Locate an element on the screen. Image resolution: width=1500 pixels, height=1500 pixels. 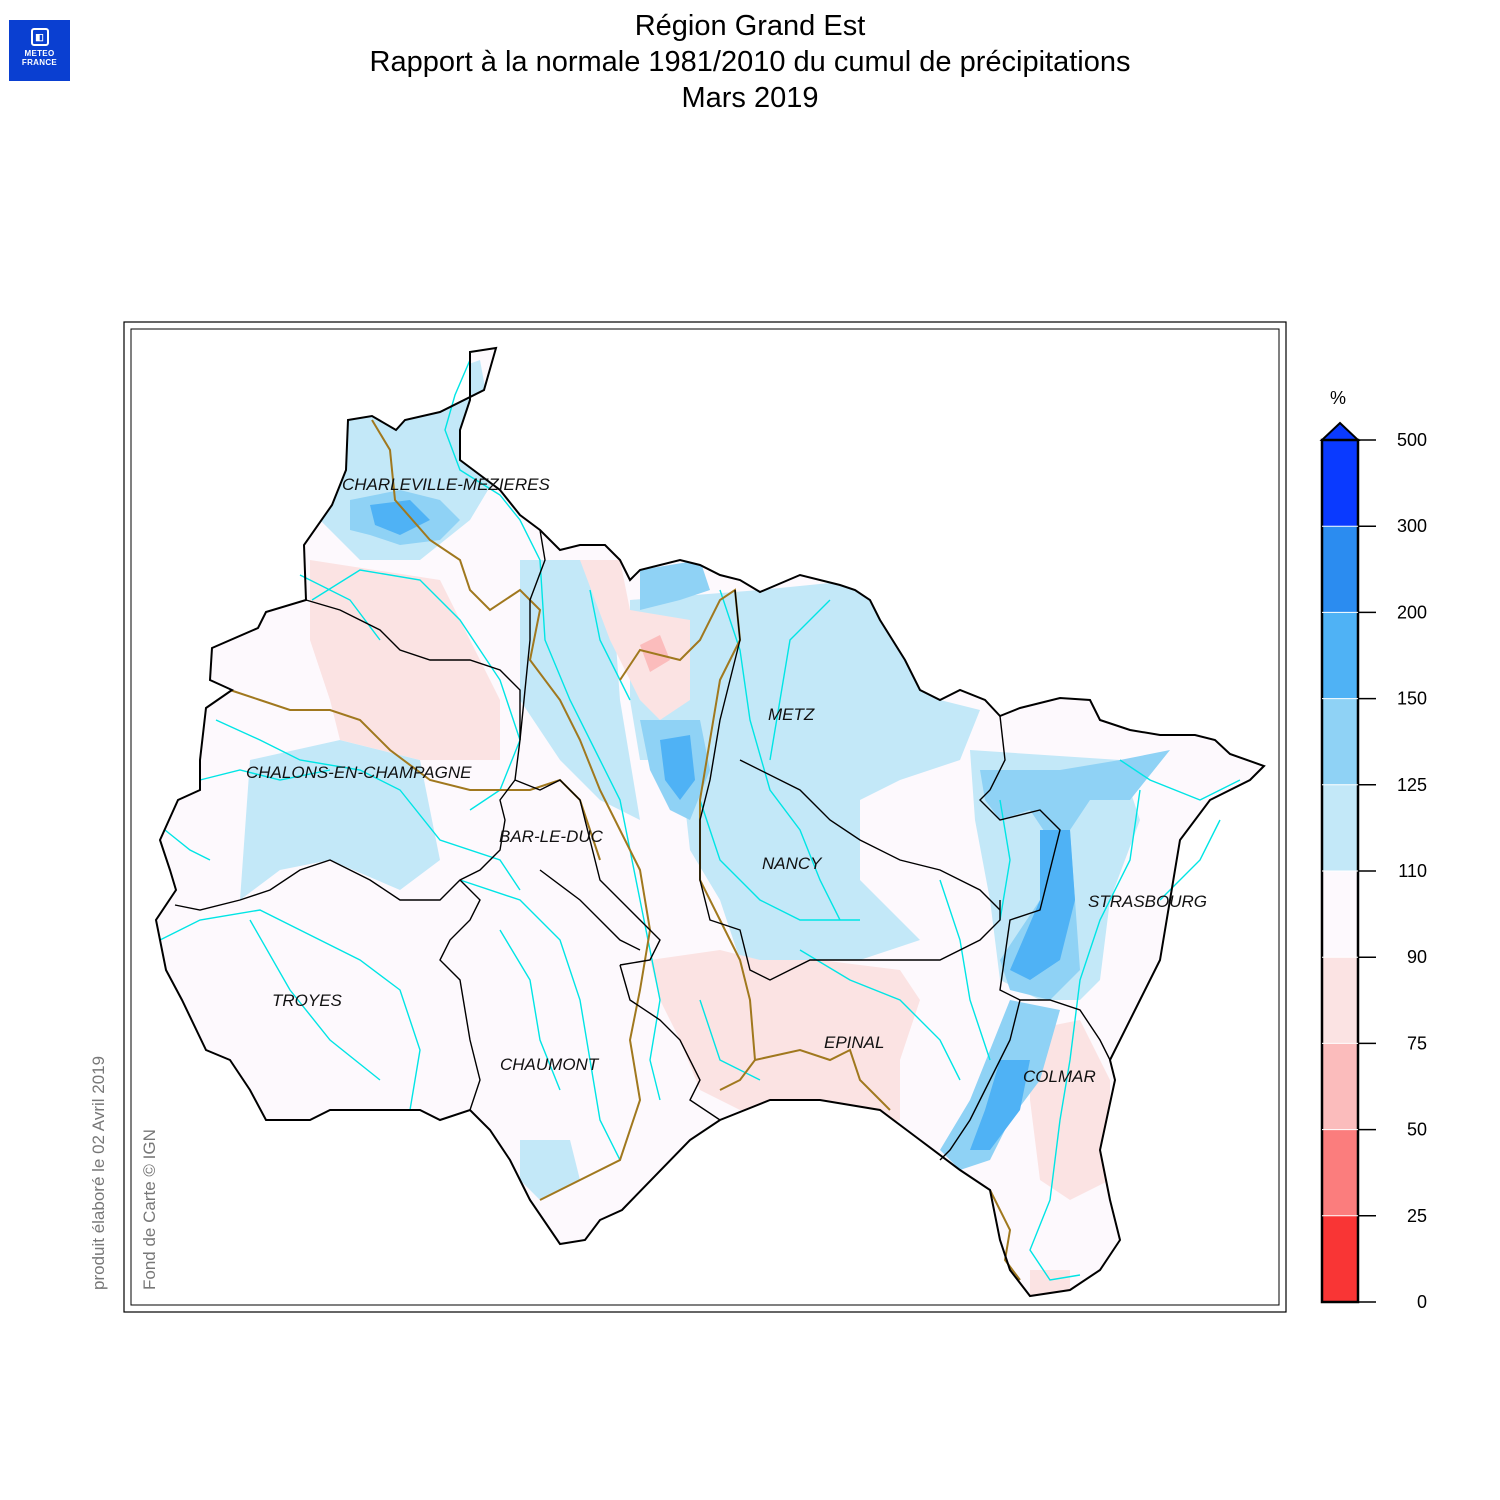
legend-overflow-triangle is located at coordinates (1340, 431).